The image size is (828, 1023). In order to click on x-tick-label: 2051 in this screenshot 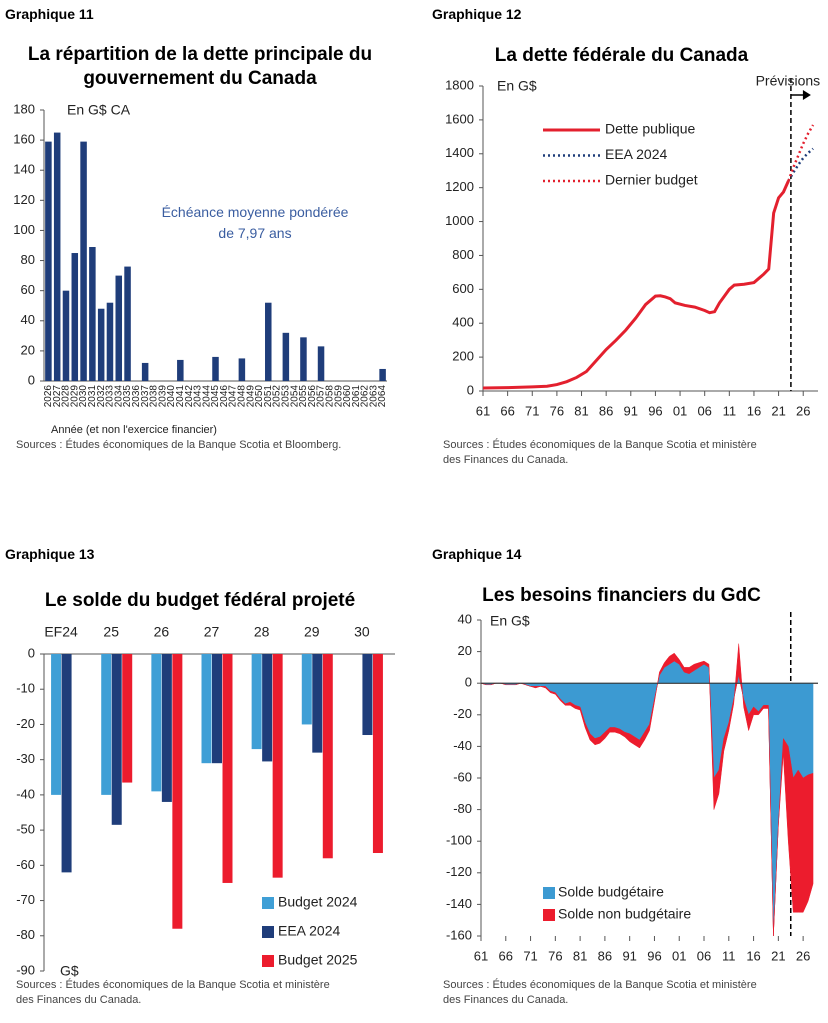, I will do `click(268, 396)`.